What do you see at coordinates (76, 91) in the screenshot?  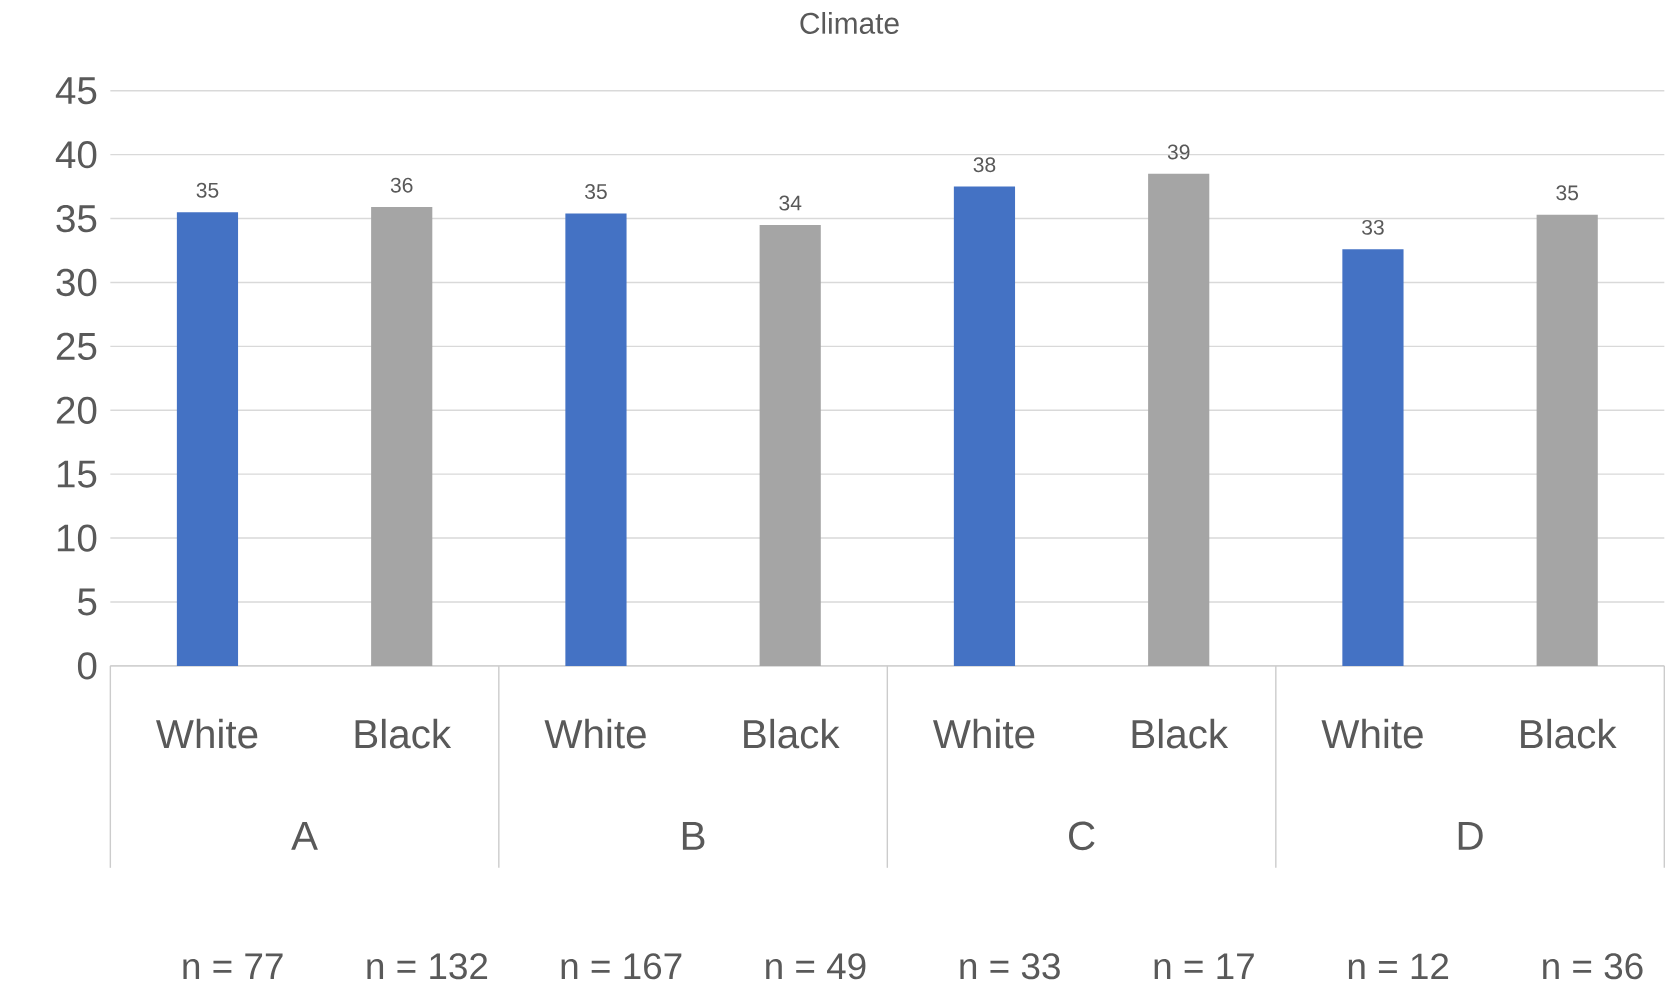 I see `y-tick-label: 45` at bounding box center [76, 91].